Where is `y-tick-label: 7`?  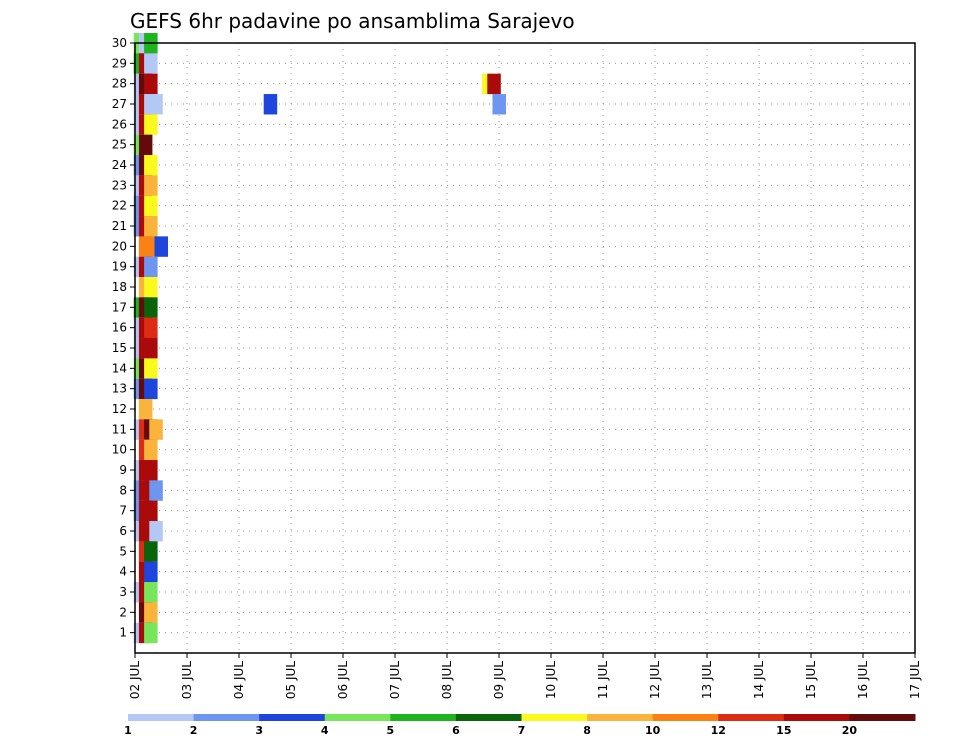
y-tick-label: 7 is located at coordinates (123, 511).